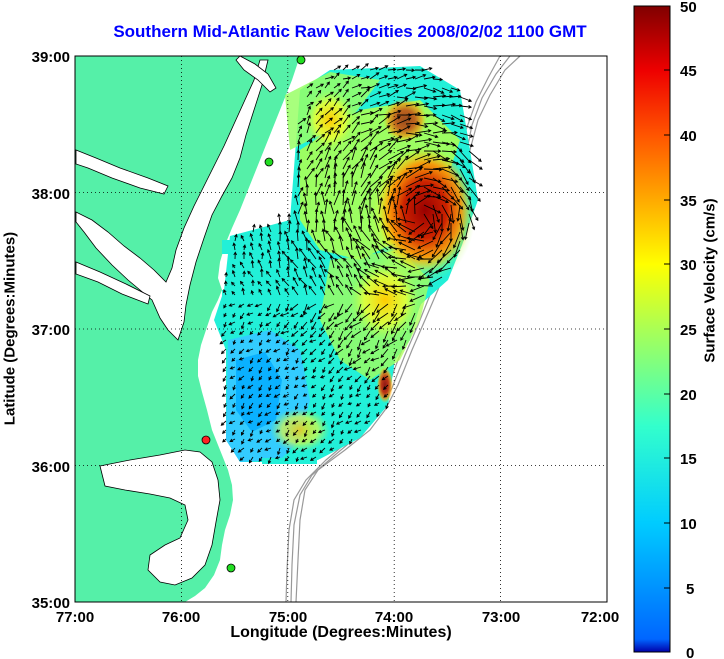 The width and height of the screenshot is (724, 659). I want to click on x-tick-label: 76:00, so click(181, 617).